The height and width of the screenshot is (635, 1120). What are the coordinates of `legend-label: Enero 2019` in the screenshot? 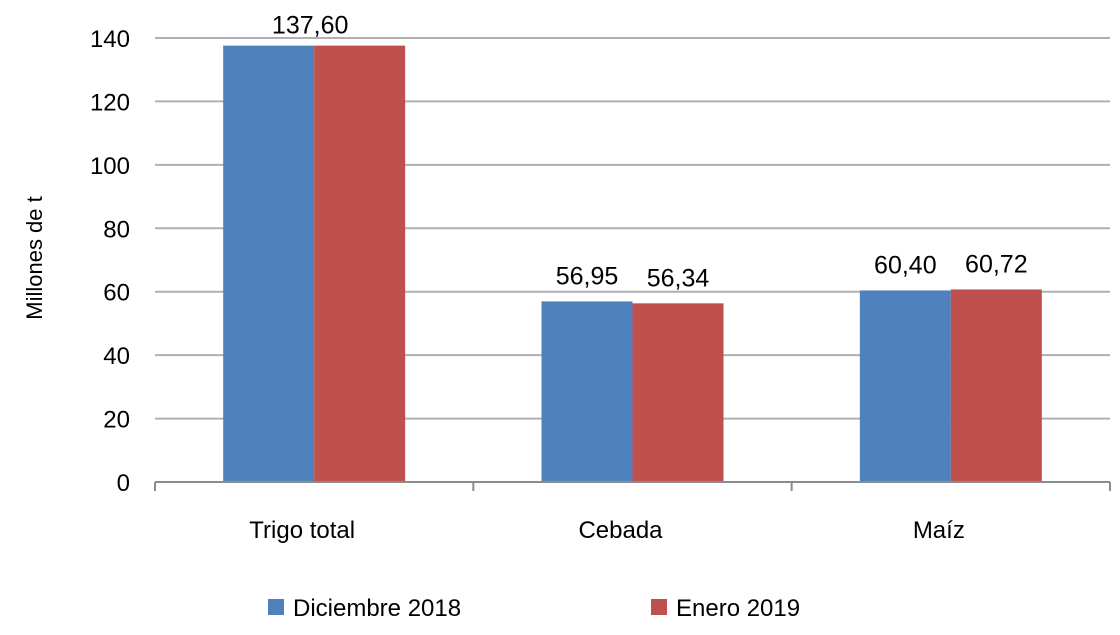 It's located at (738, 608).